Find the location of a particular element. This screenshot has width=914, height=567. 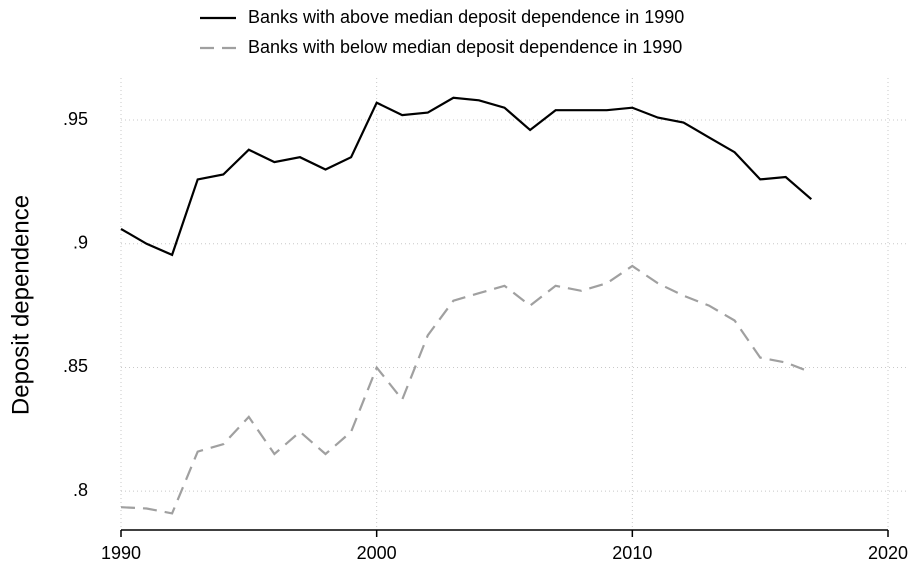

y-axis-label: Deposit dependence is located at coordinates (20, 305).